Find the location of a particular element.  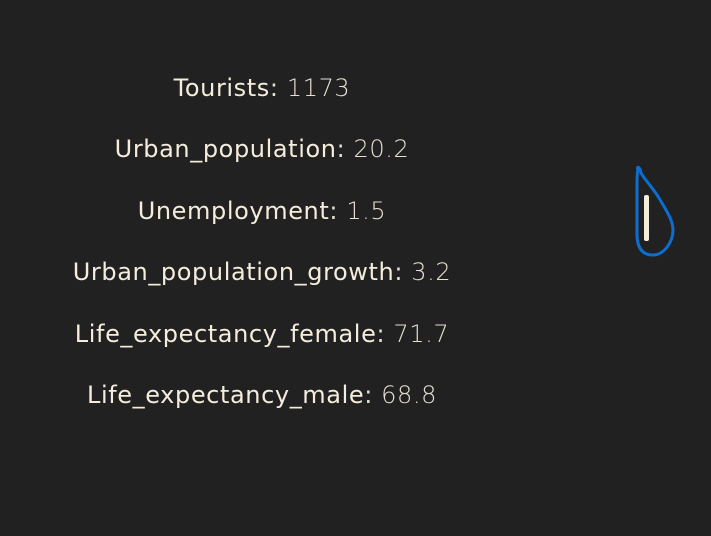

drop-handle-shape is located at coordinates (655, 211).